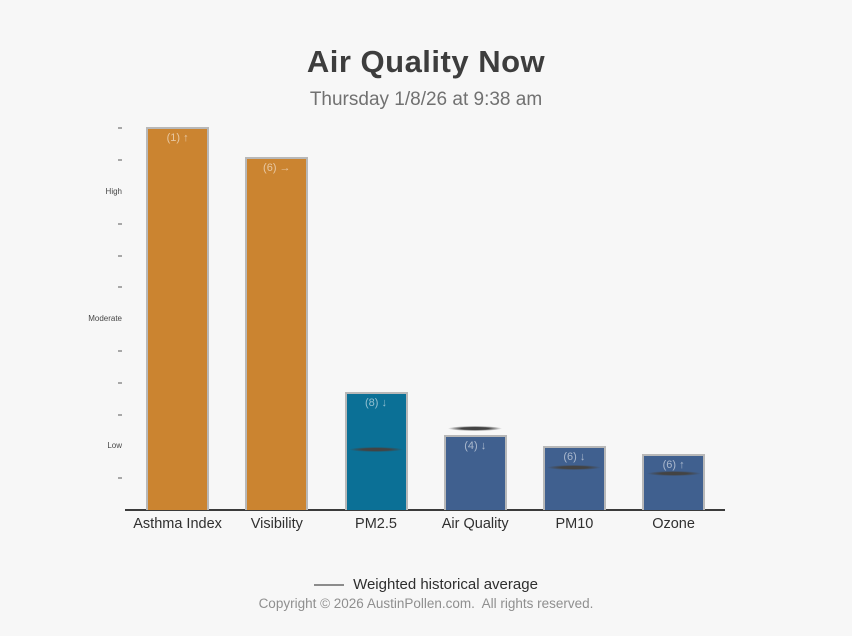 Image resolution: width=852 pixels, height=636 pixels. Describe the element at coordinates (178, 318) in the screenshot. I see `bar-asthma-index: (1) ↑` at that location.